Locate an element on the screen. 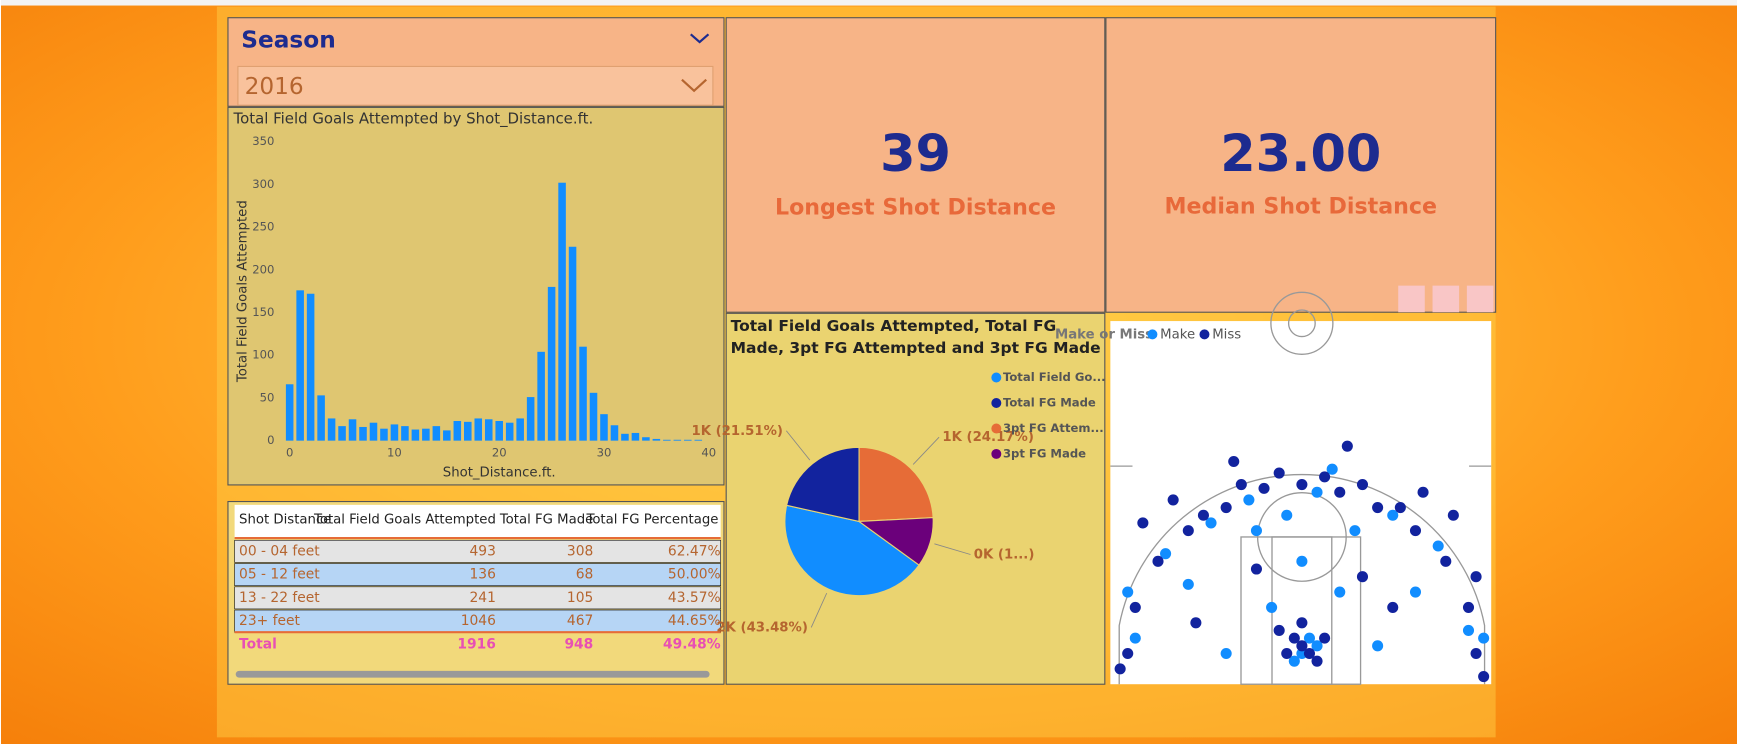  scrollbar is located at coordinates (472, 674).